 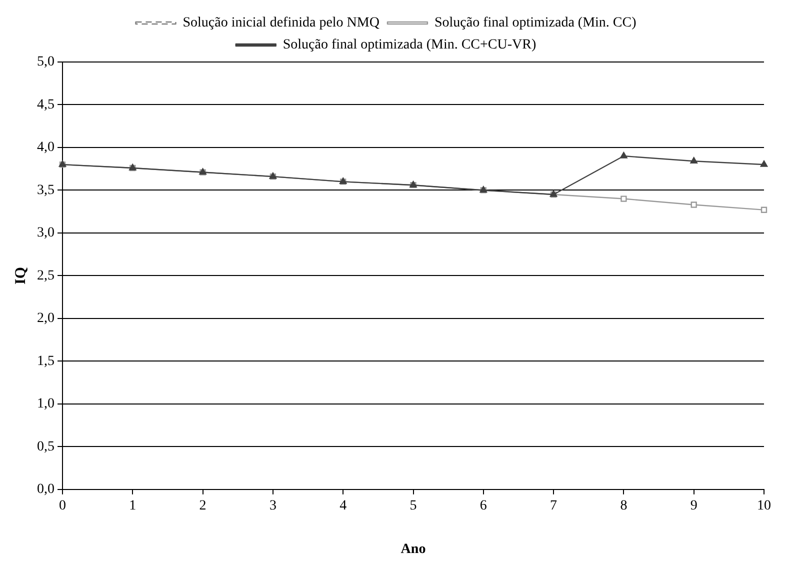 I want to click on legend-label: Solução inicial definida pelo NMQ, so click(x=281, y=23).